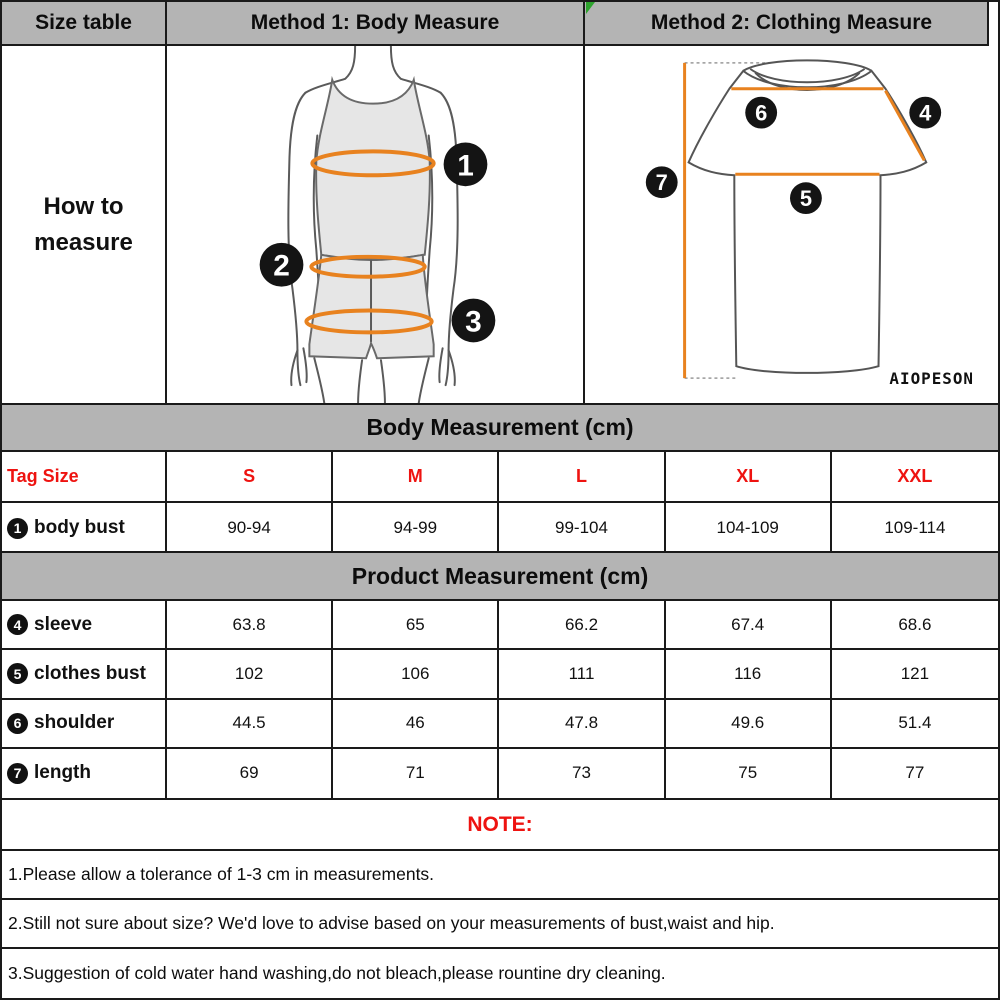 The image size is (1000, 1000). Describe the element at coordinates (74, 723) in the screenshot. I see `row-label-text: shoulder` at that location.